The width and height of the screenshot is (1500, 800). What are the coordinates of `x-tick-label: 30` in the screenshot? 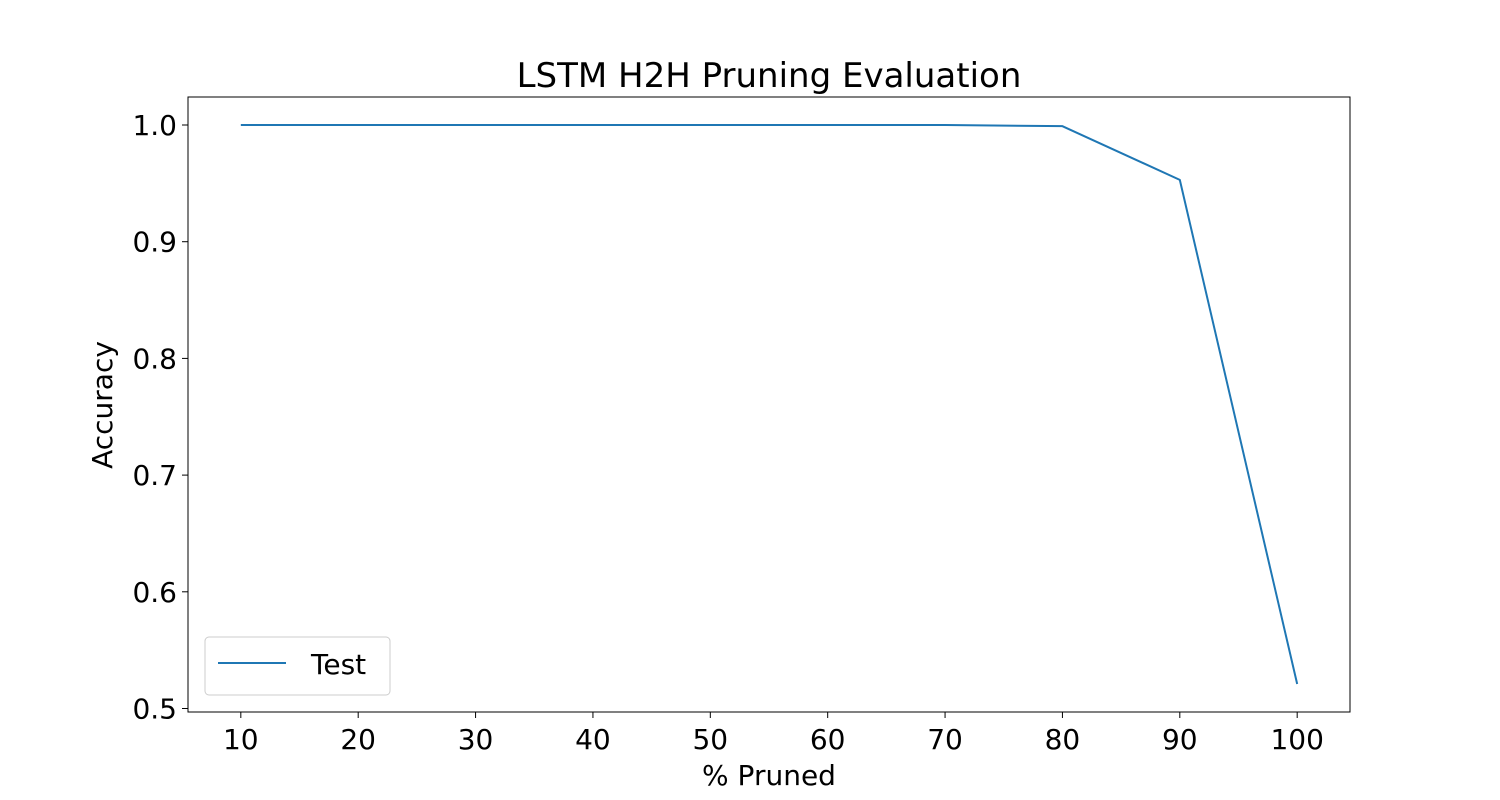 It's located at (476, 739).